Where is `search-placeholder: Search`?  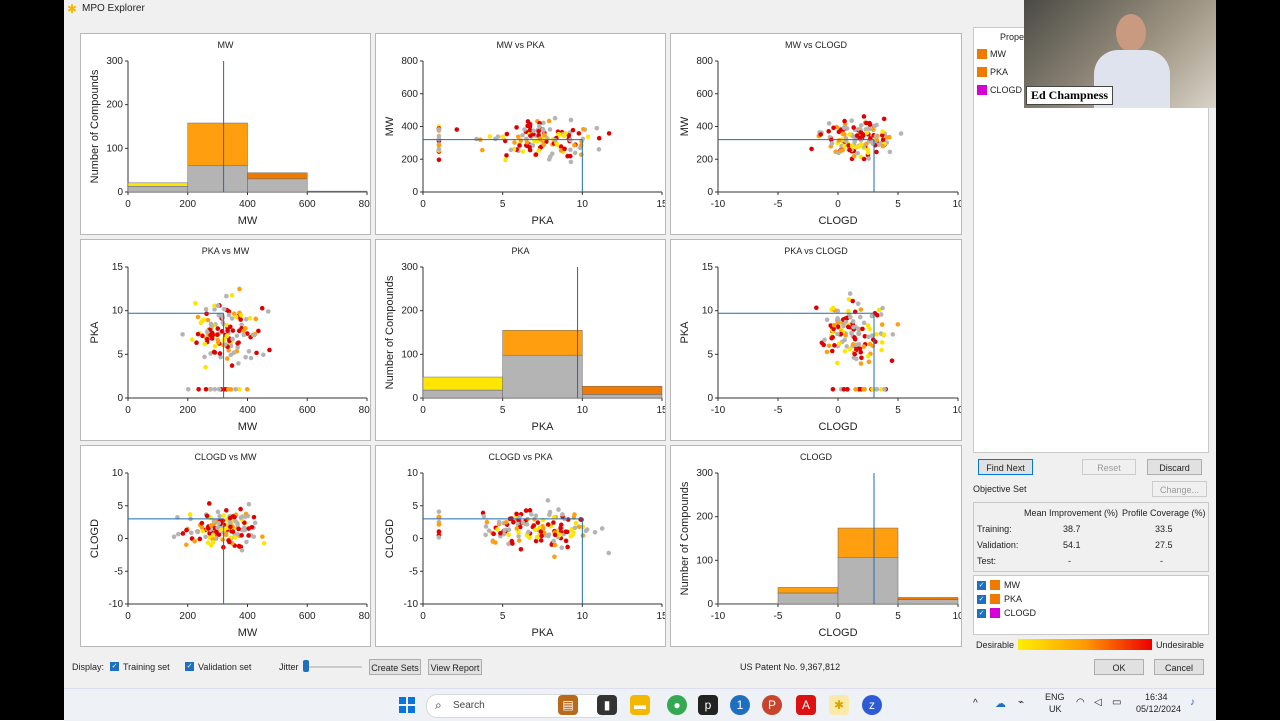
search-placeholder: Search is located at coordinates (469, 705).